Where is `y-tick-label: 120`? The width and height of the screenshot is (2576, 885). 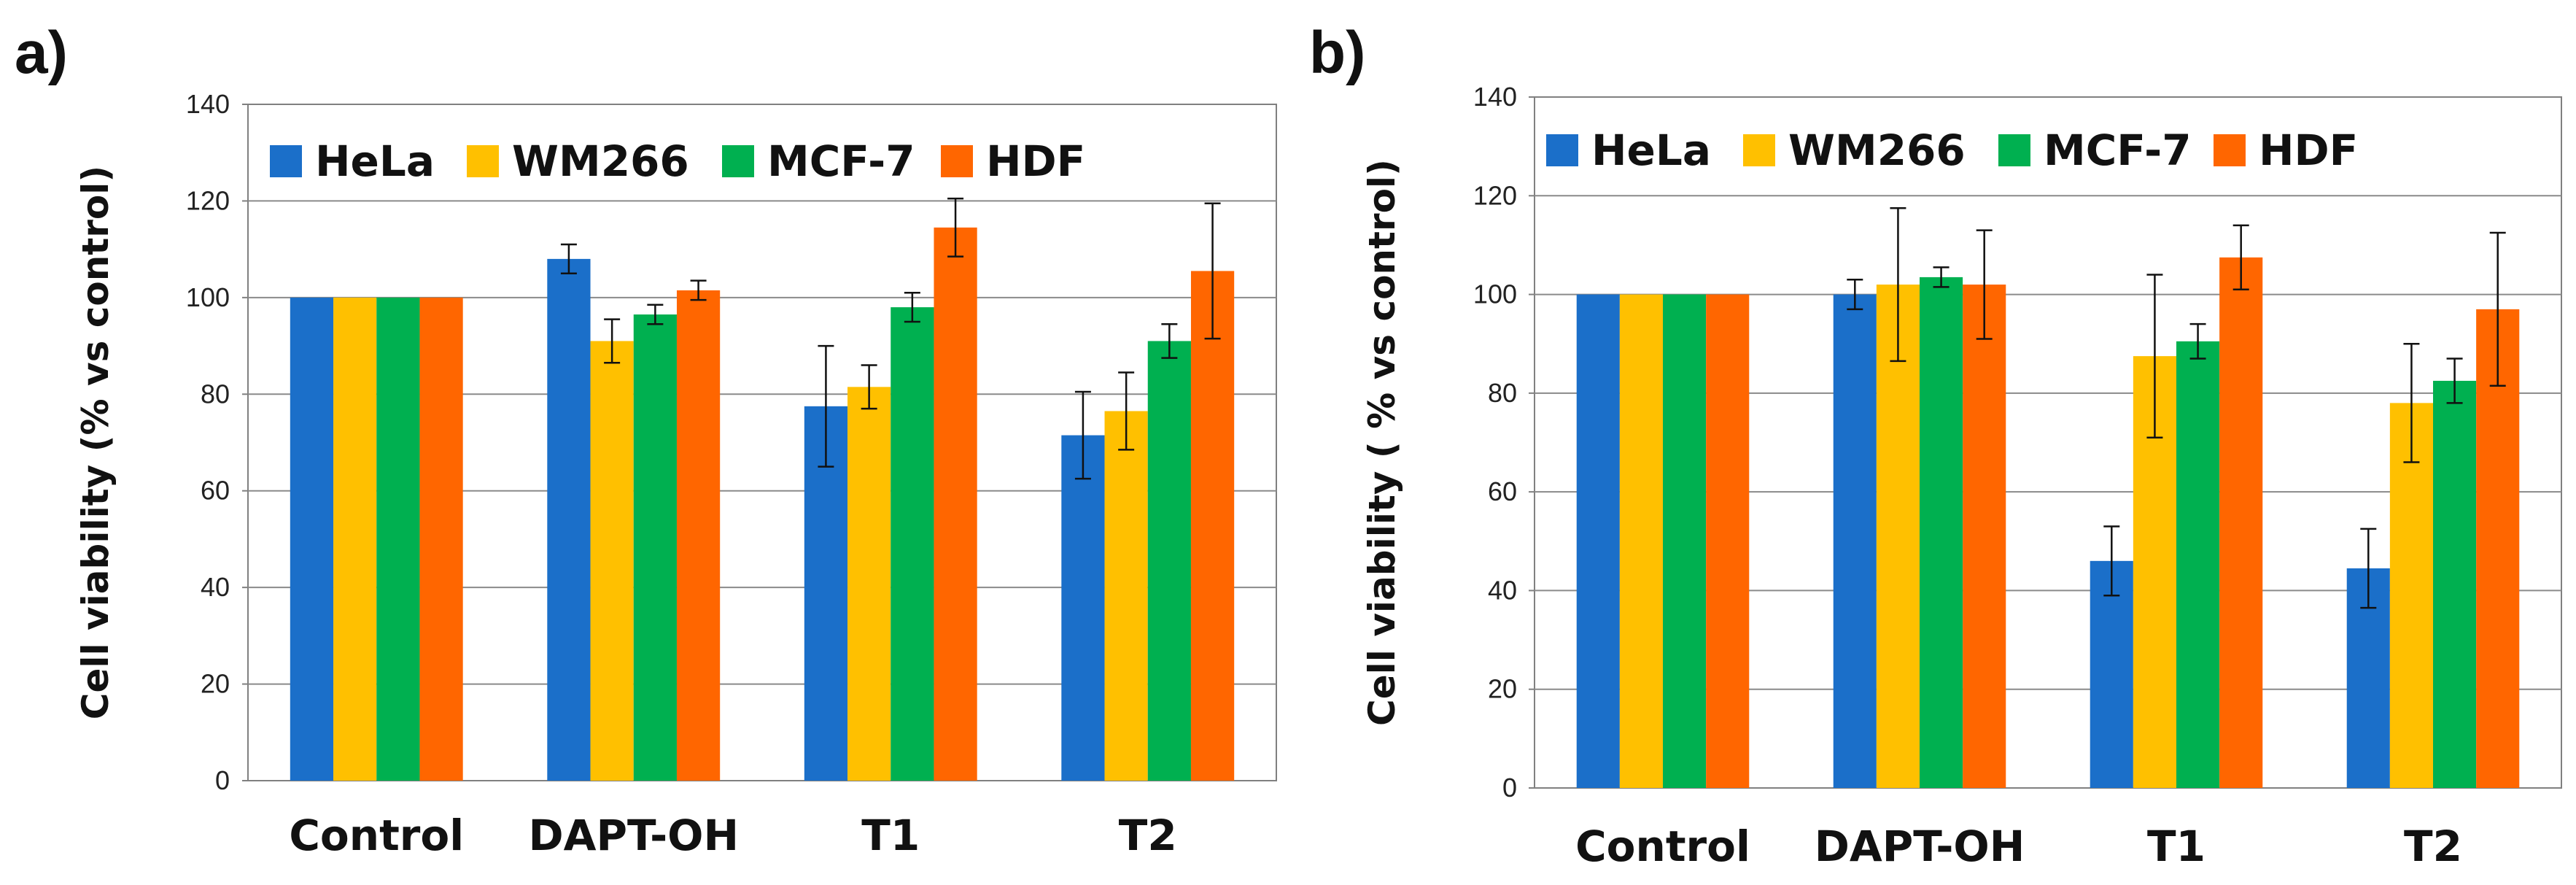
y-tick-label: 120 is located at coordinates (1495, 195).